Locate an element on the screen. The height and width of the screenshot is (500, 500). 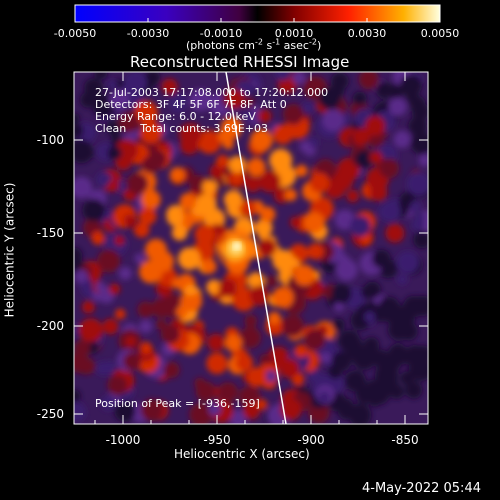
emission-peak is located at coordinates (237, 246).